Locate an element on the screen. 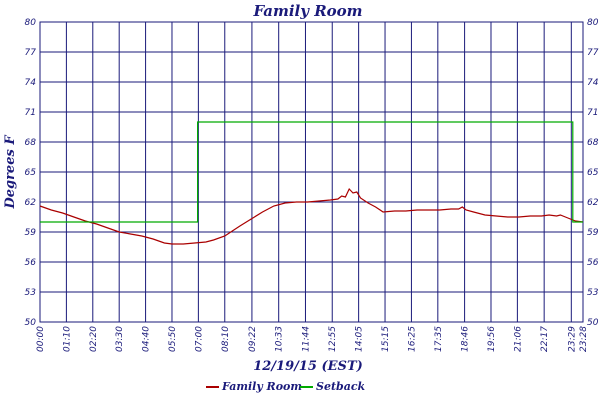 This screenshot has width=600, height=400. y-axis-left: 50 53 56 59 62 65 68 71 74 77 80 is located at coordinates (31, 173).